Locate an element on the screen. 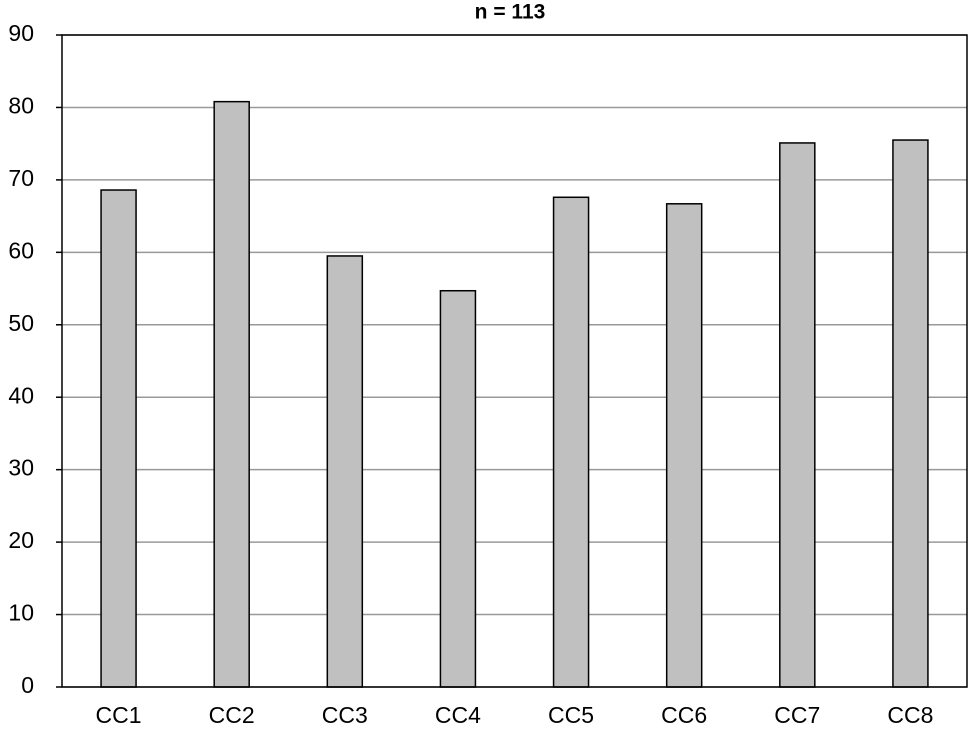 The width and height of the screenshot is (970, 737). y-tick-label: 90 is located at coordinates (21, 33).